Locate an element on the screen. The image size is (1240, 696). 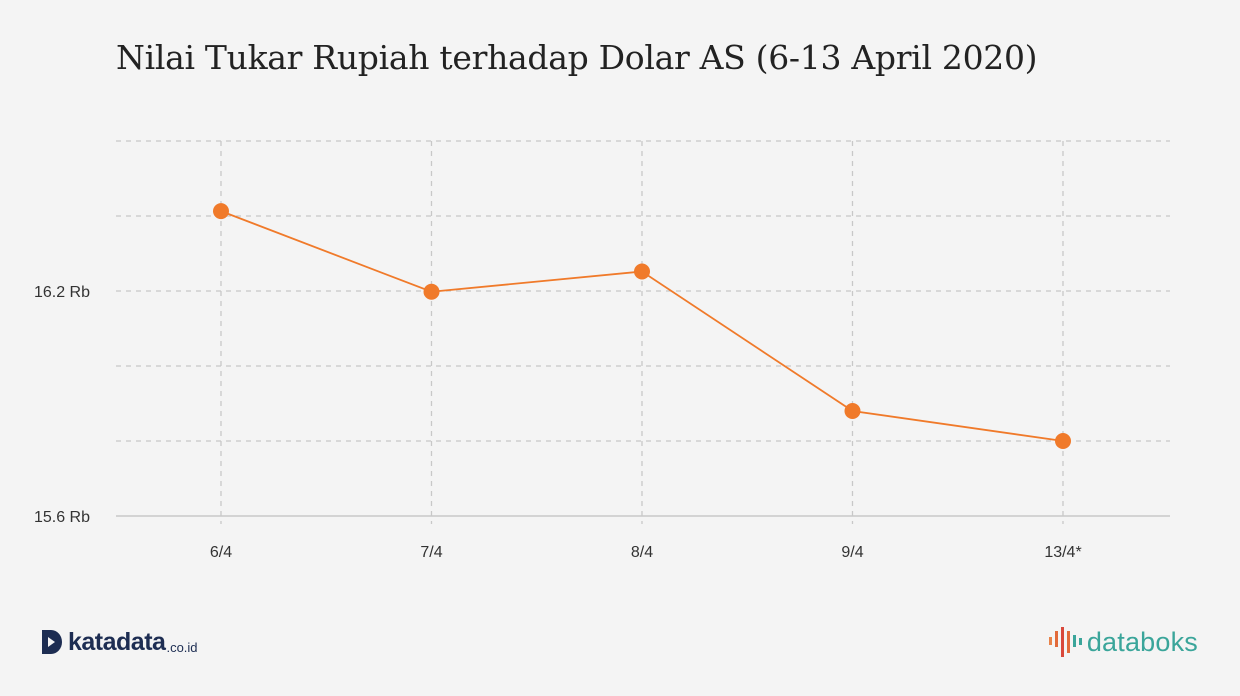
y-tick-label: 15.6 Rb is located at coordinates (62, 517).